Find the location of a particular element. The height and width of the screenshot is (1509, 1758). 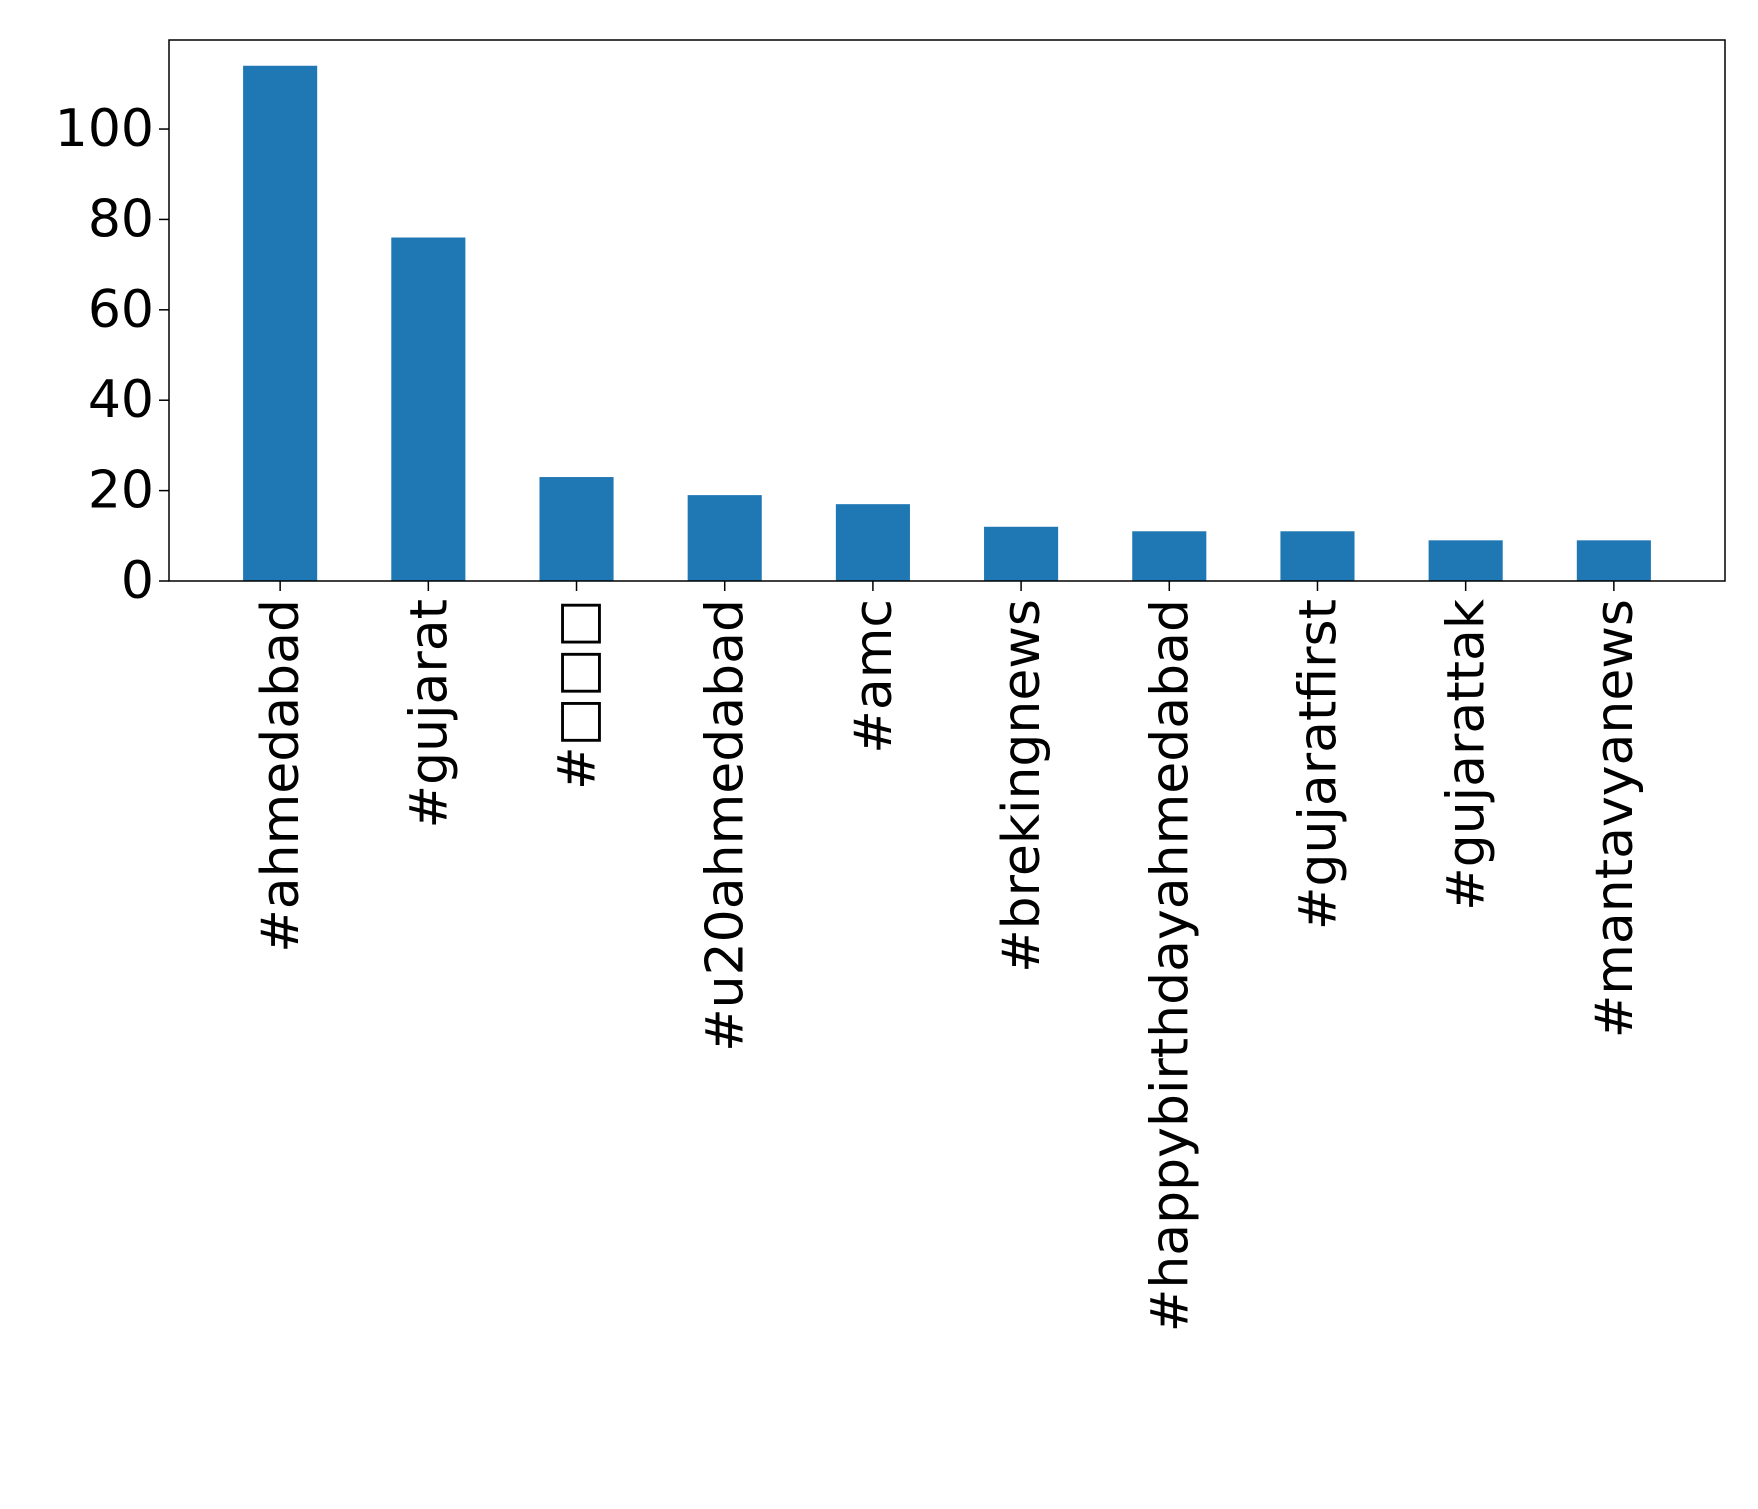

xtick-label: #u20ahmedabad is located at coordinates (726, 825).